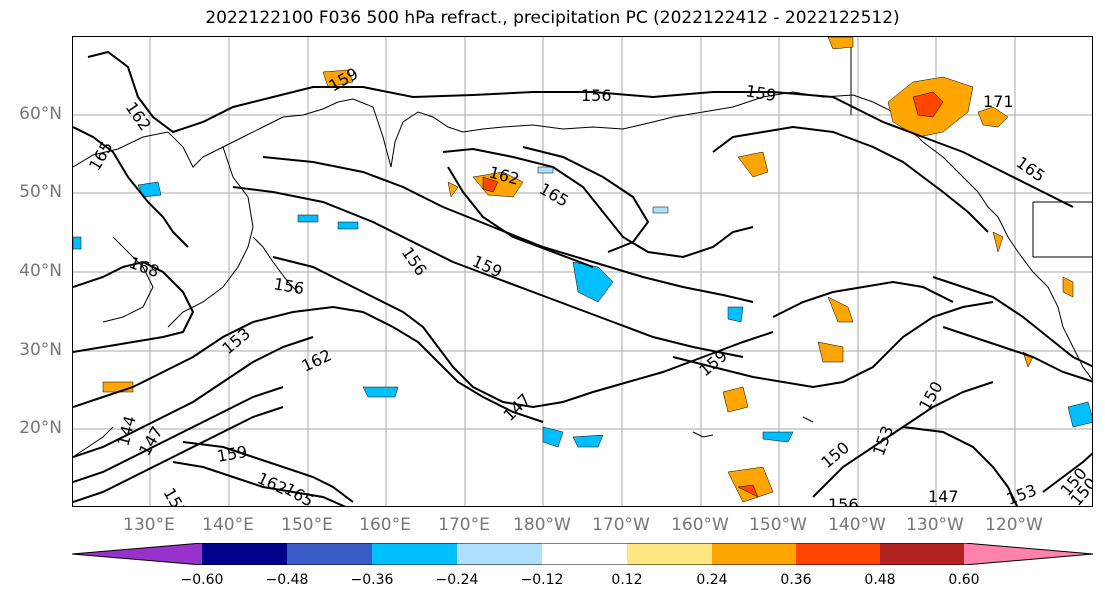  What do you see at coordinates (880, 580) in the screenshot?
I see `colorbar-tick-label: 0.48` at bounding box center [880, 580].